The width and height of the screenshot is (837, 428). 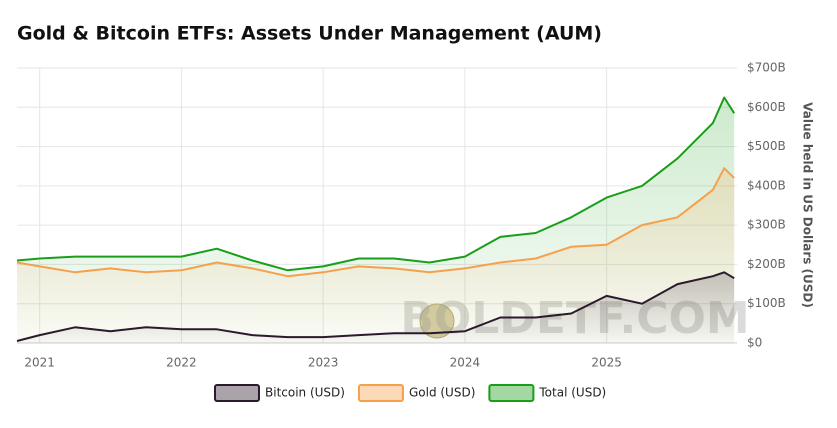 I want to click on area, so click(x=376, y=307).